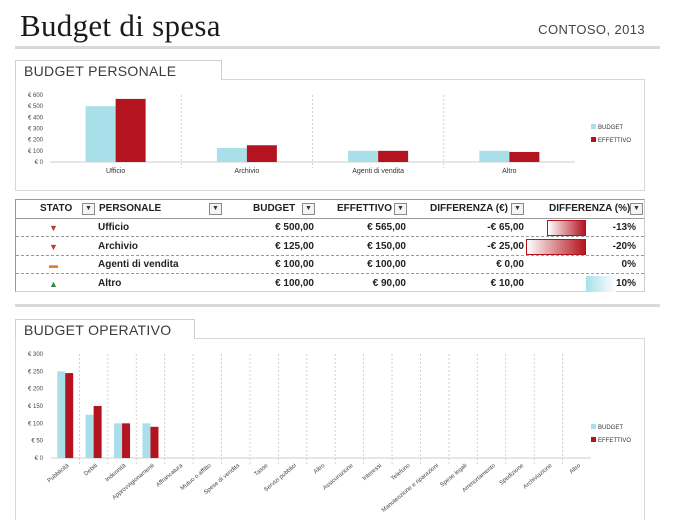  Describe the element at coordinates (53, 283) in the screenshot. I see `status-up-icon: ▲` at that location.